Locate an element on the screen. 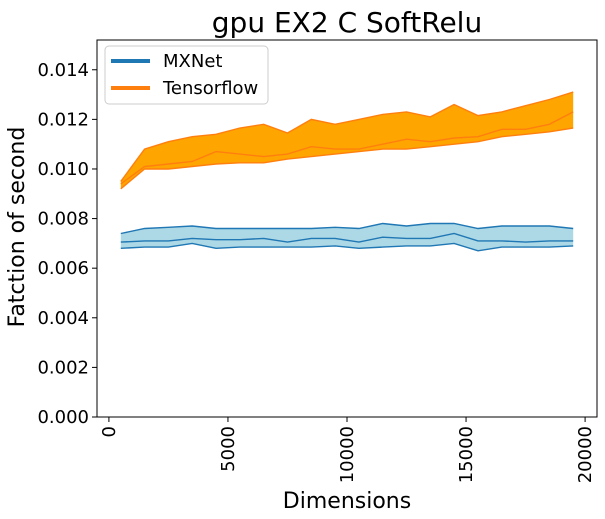 Image resolution: width=605 pixels, height=519 pixels. legend-label-mxnet: MXNet is located at coordinates (192, 61).